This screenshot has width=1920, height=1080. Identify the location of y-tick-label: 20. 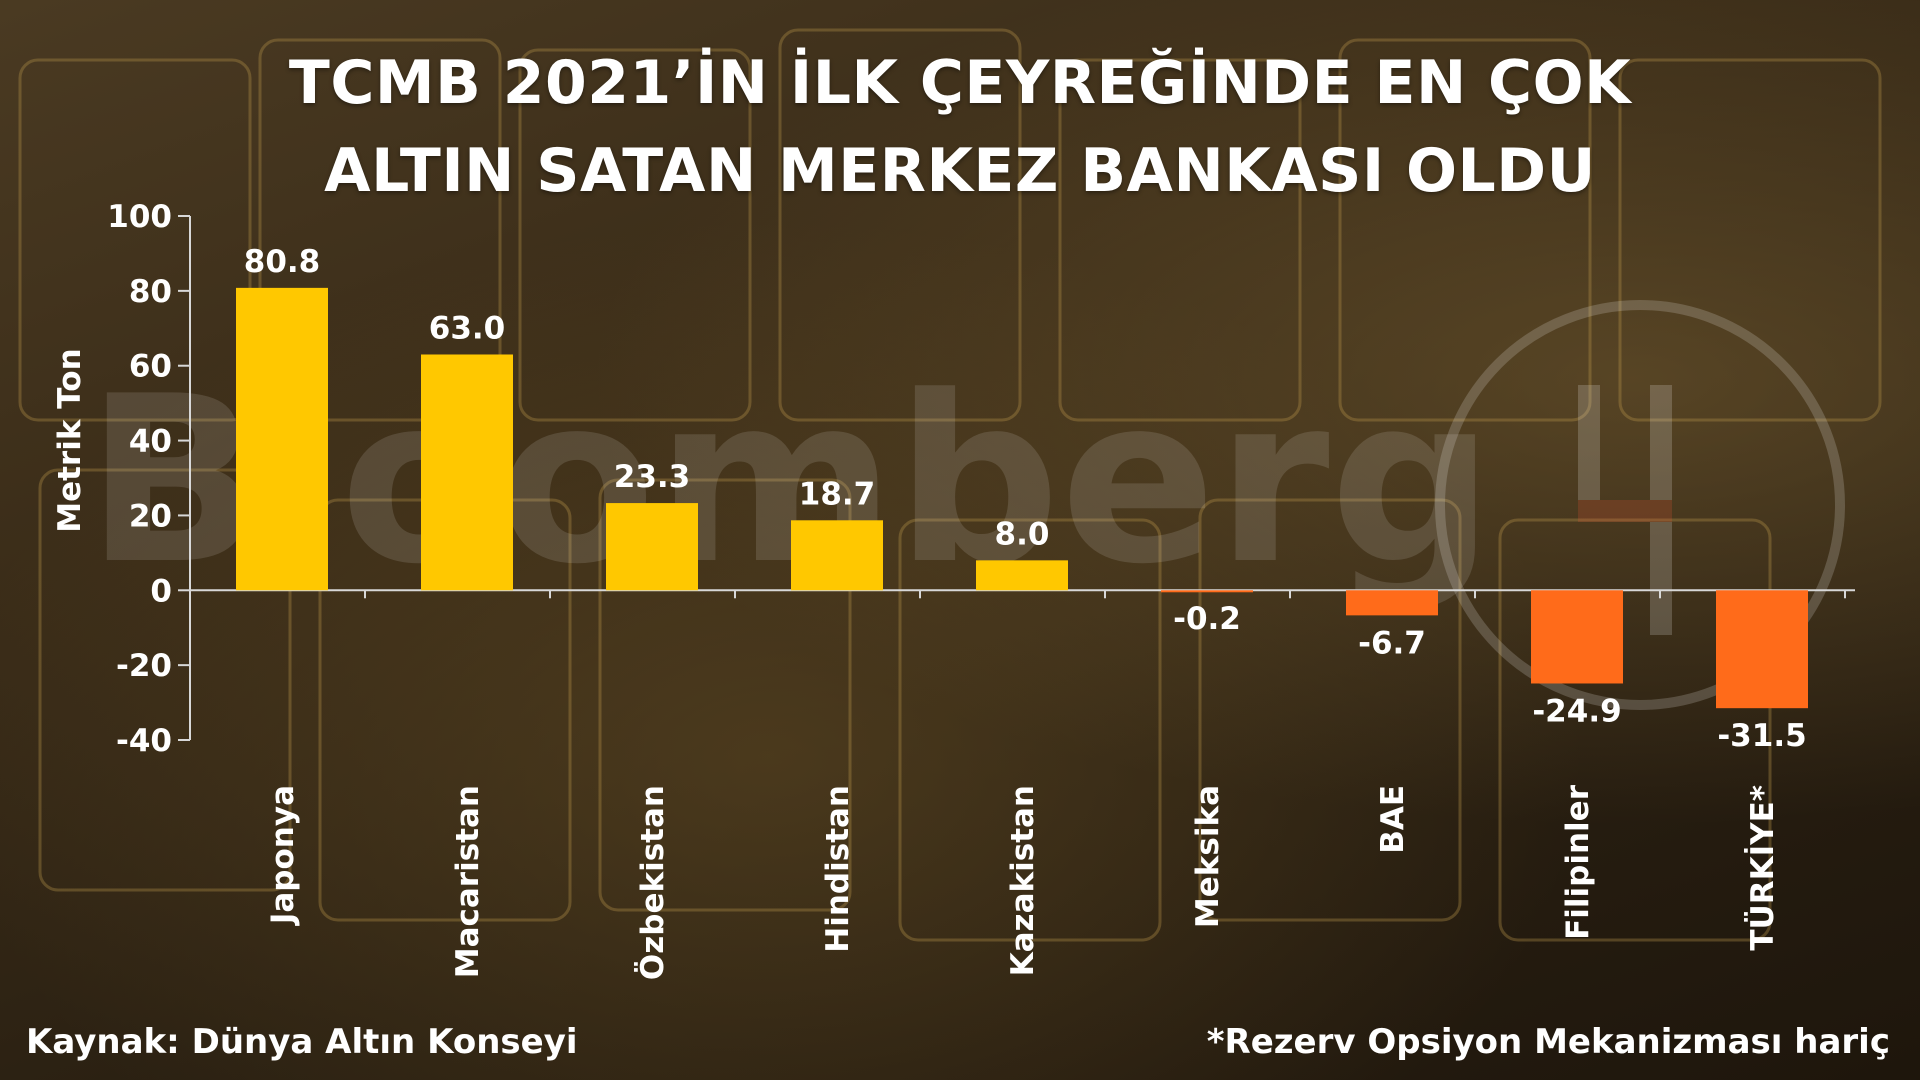
(150, 516).